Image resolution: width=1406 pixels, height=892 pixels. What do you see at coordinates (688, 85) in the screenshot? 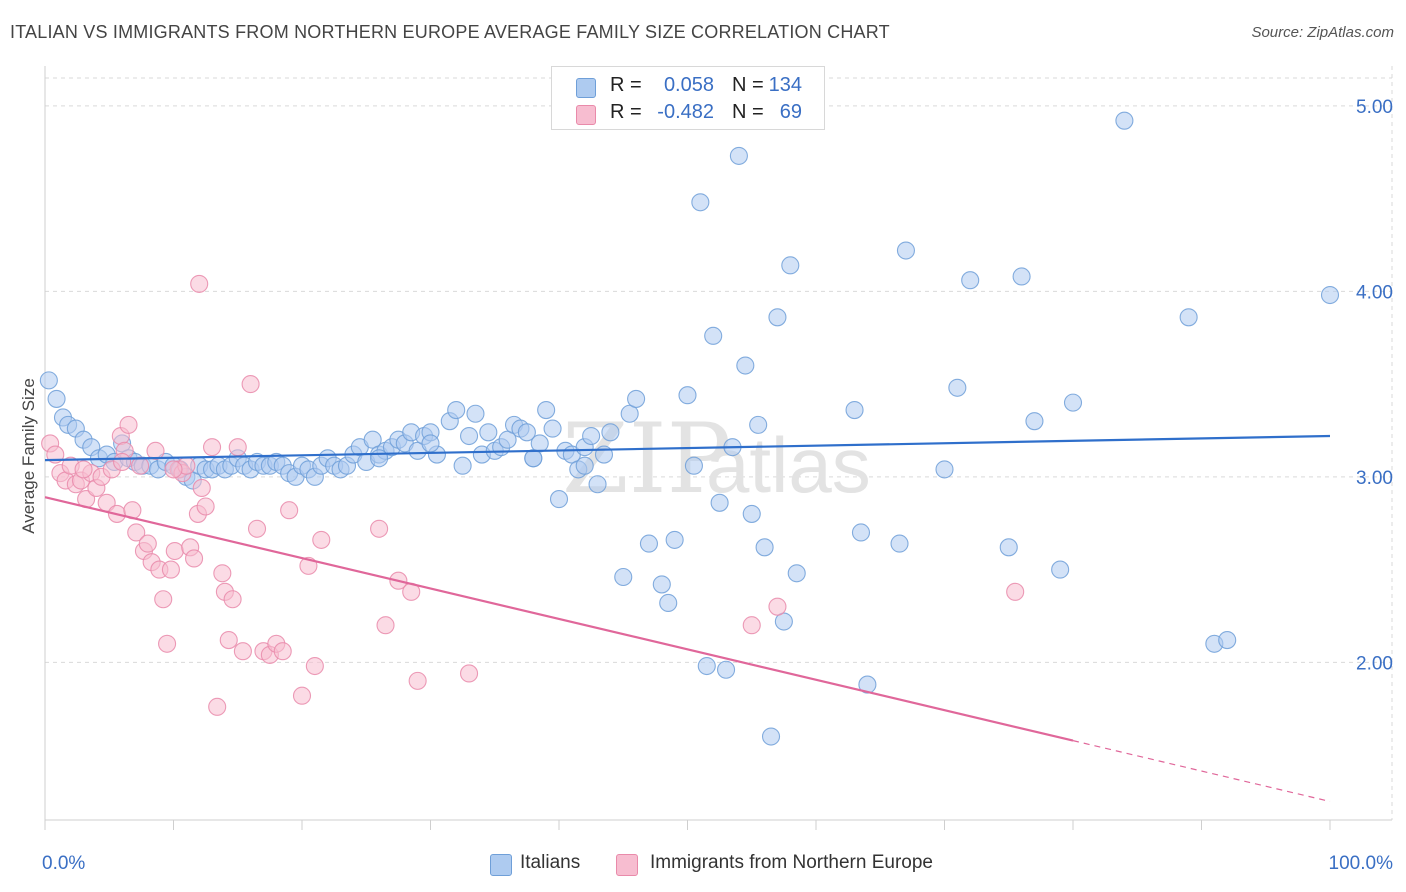
I see `legend-r-value: 0.058` at bounding box center [688, 85].